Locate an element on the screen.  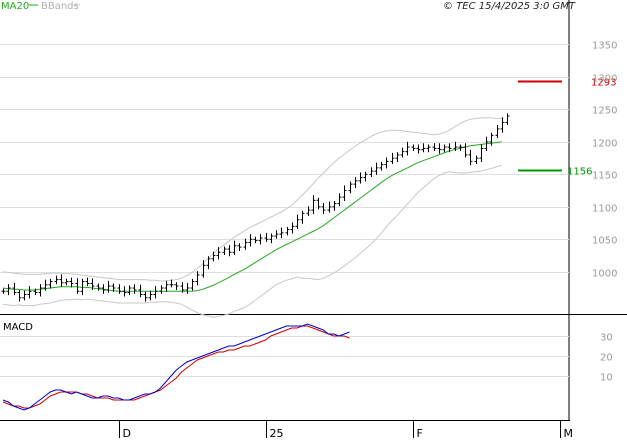
price-y-tick-label: 1350 is located at coordinates (604, 46).